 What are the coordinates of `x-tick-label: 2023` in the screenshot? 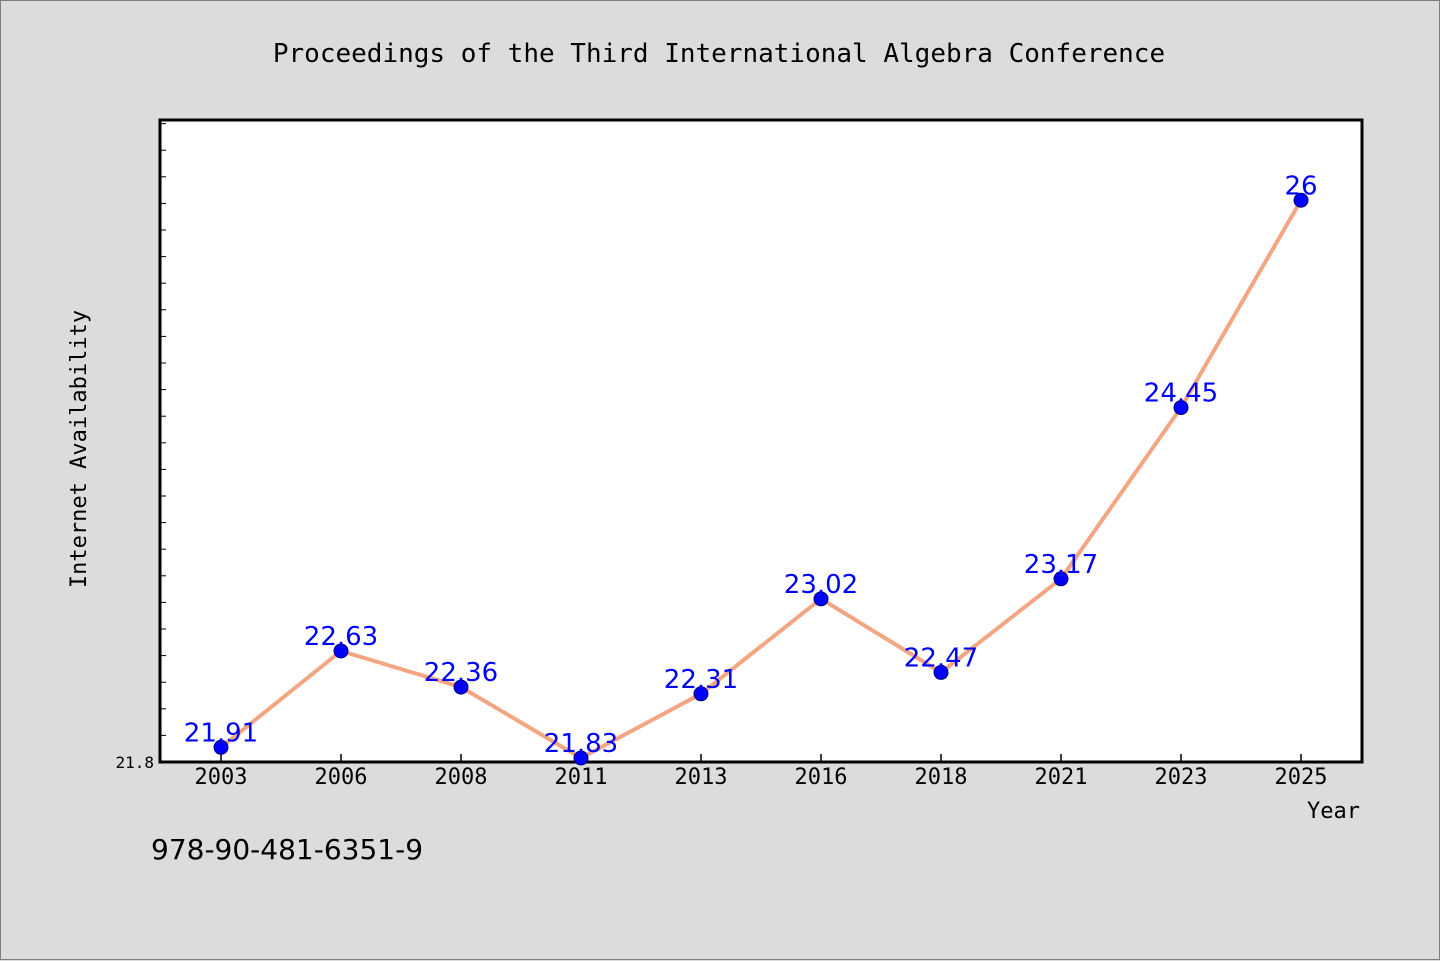 It's located at (1181, 777).